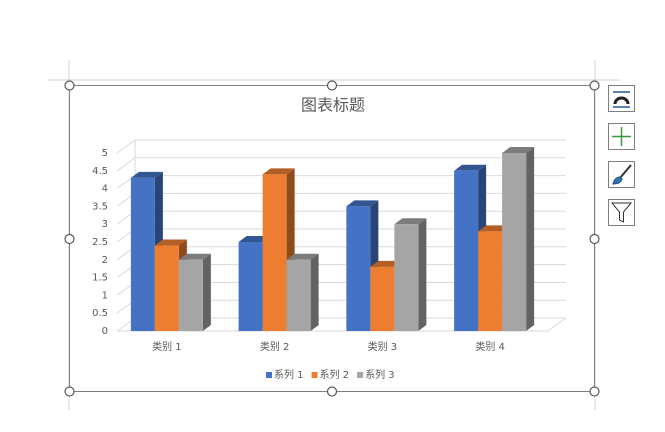 The height and width of the screenshot is (432, 665). What do you see at coordinates (105, 189) in the screenshot?
I see `y-tick-label: 4` at bounding box center [105, 189].